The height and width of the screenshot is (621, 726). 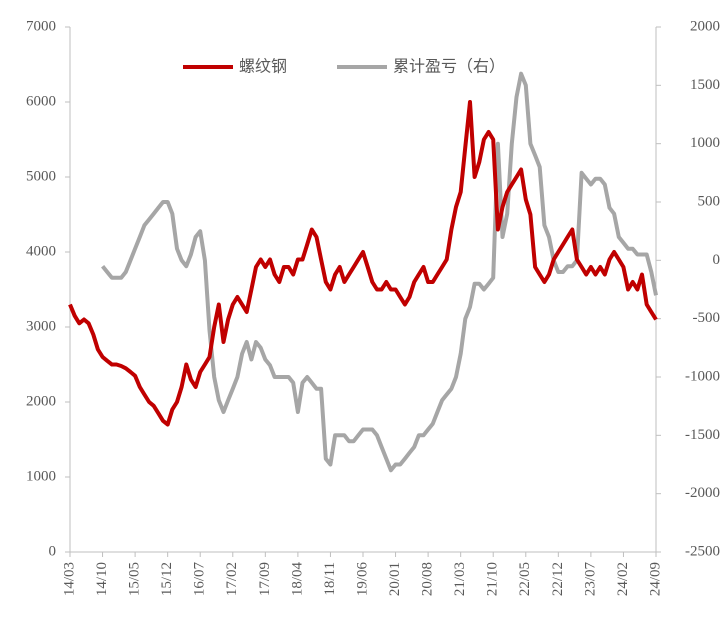 I want to click on x-tick-label: 18/04, so click(x=297, y=579).